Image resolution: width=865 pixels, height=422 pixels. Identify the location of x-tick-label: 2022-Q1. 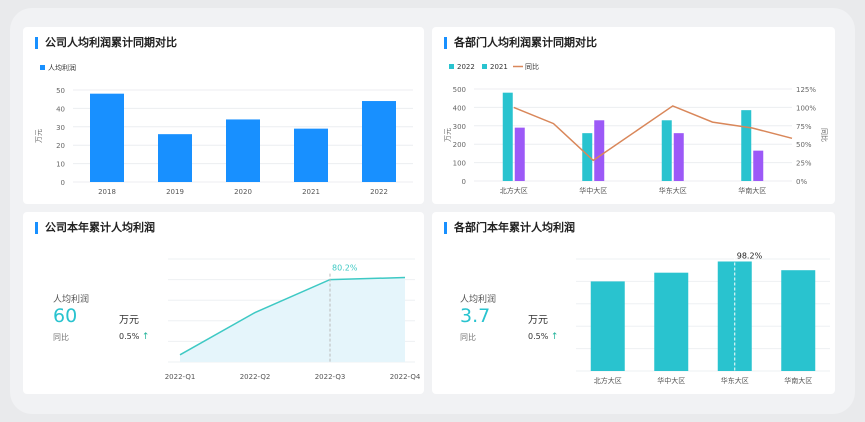
(180, 377).